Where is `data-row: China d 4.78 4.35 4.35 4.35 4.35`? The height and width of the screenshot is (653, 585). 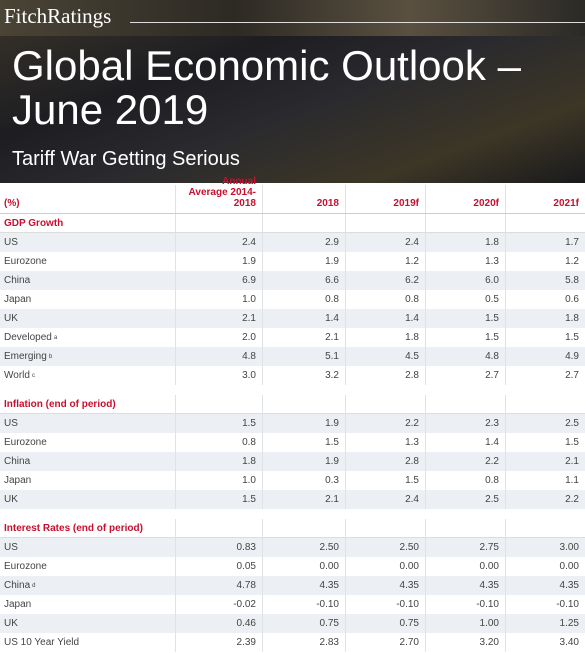
data-row: China d 4.78 4.35 4.35 4.35 4.35 is located at coordinates (292, 585).